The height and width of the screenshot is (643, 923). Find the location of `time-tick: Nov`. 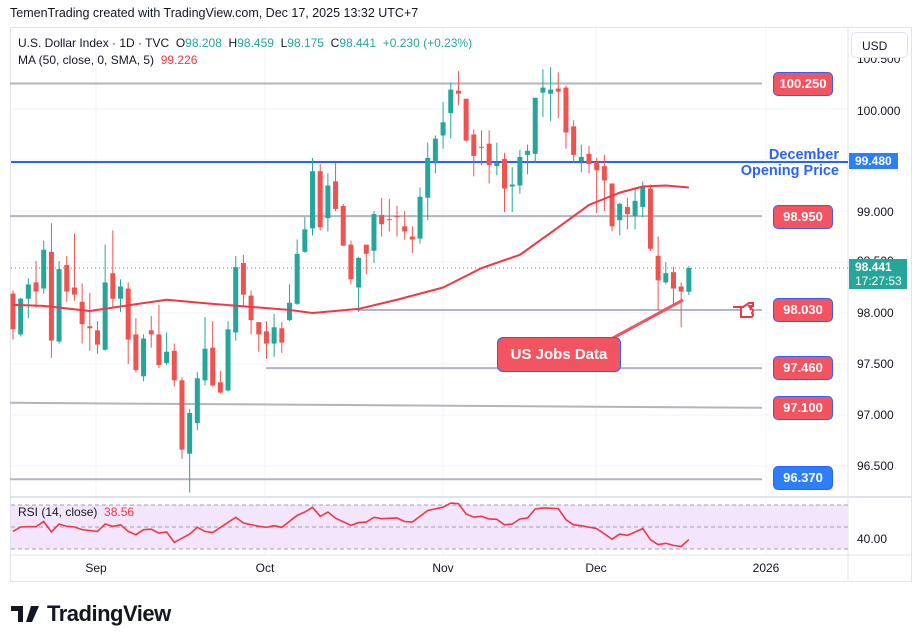

time-tick: Nov is located at coordinates (443, 568).